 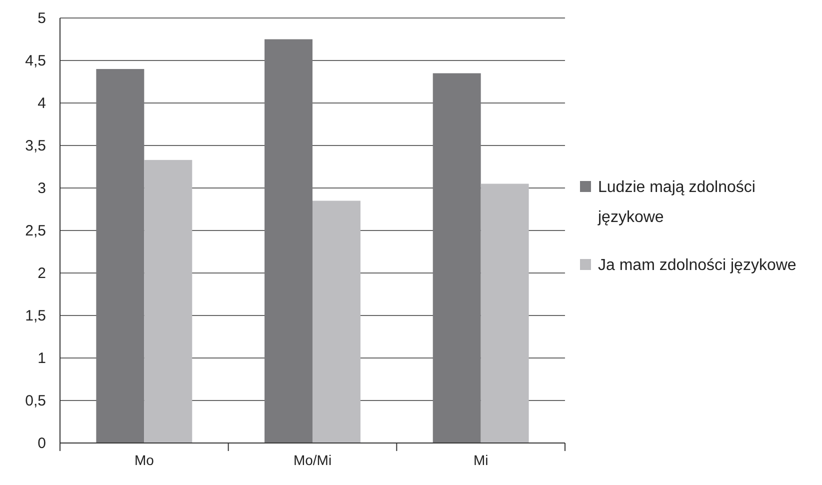 What do you see at coordinates (35, 315) in the screenshot?
I see `y-tick-label: 1,5` at bounding box center [35, 315].